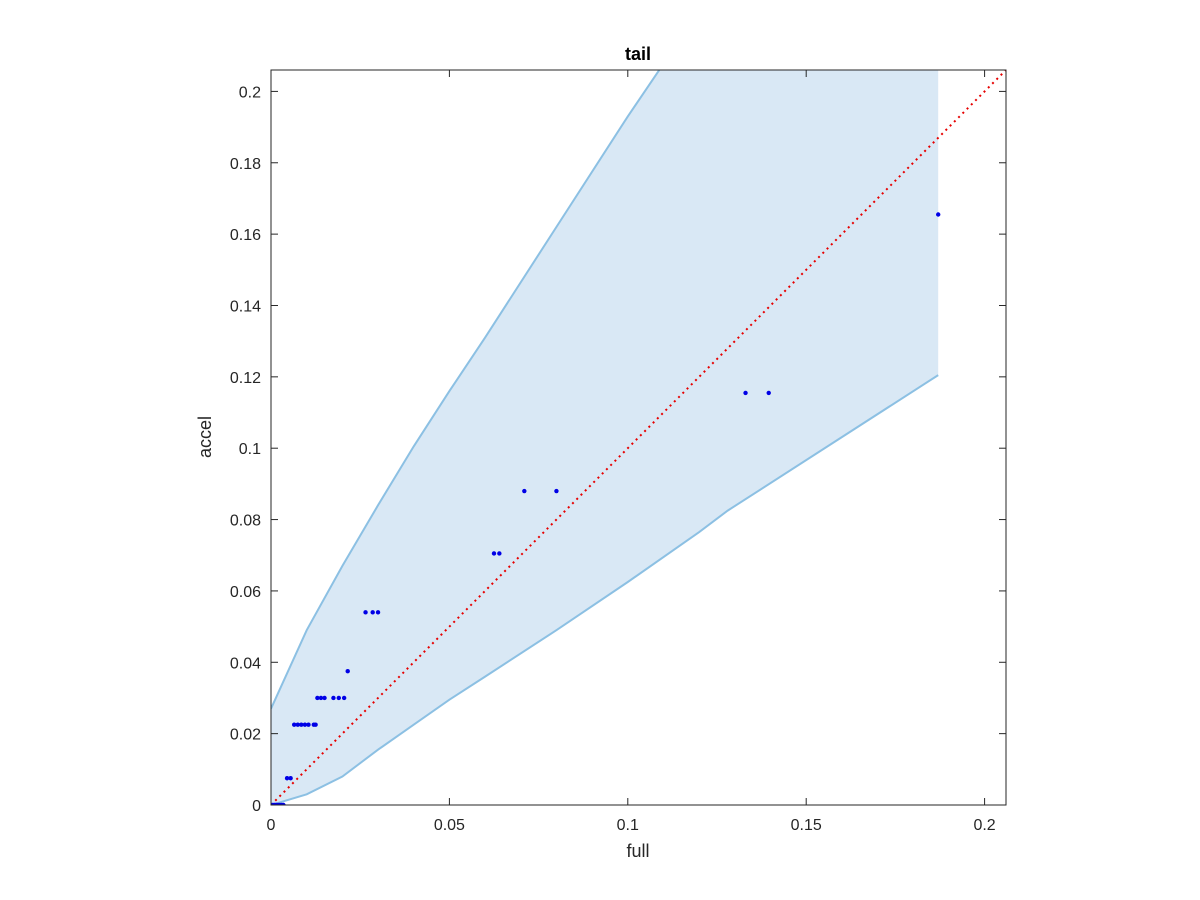 This screenshot has height=900, width=1200. I want to click on y-tick-label: 0.08, so click(245, 521).